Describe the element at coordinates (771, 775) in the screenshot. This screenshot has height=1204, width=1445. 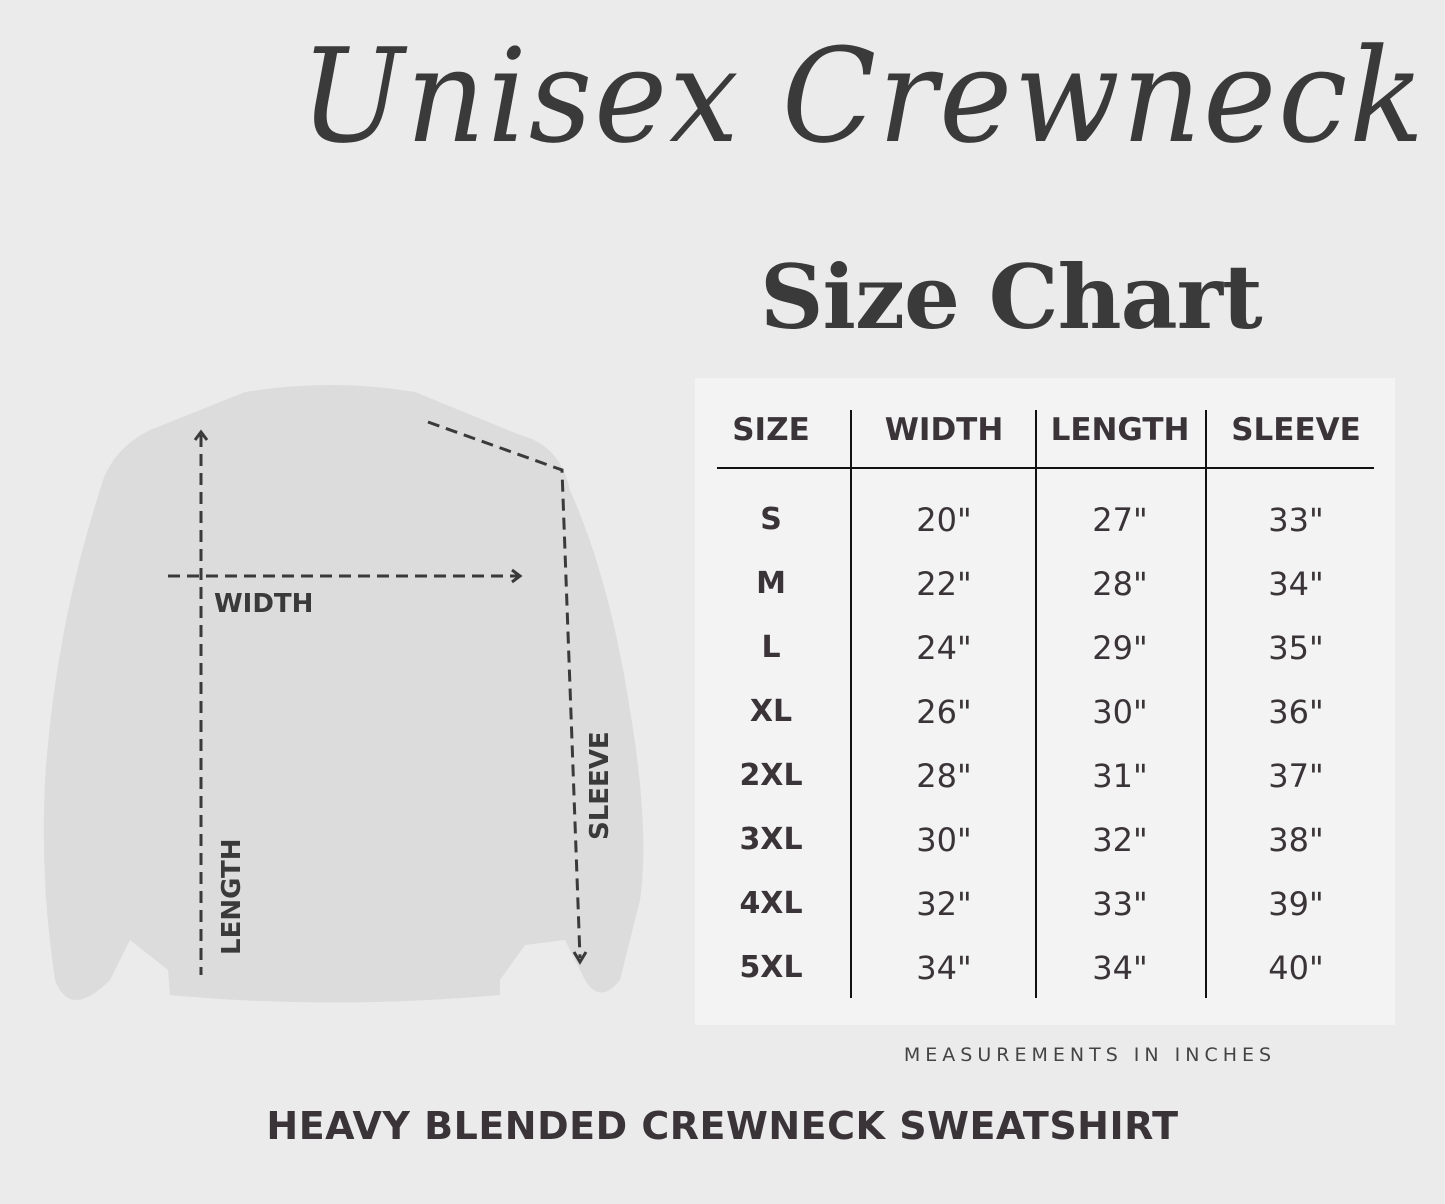
I see `cell-size: 2XL` at that location.